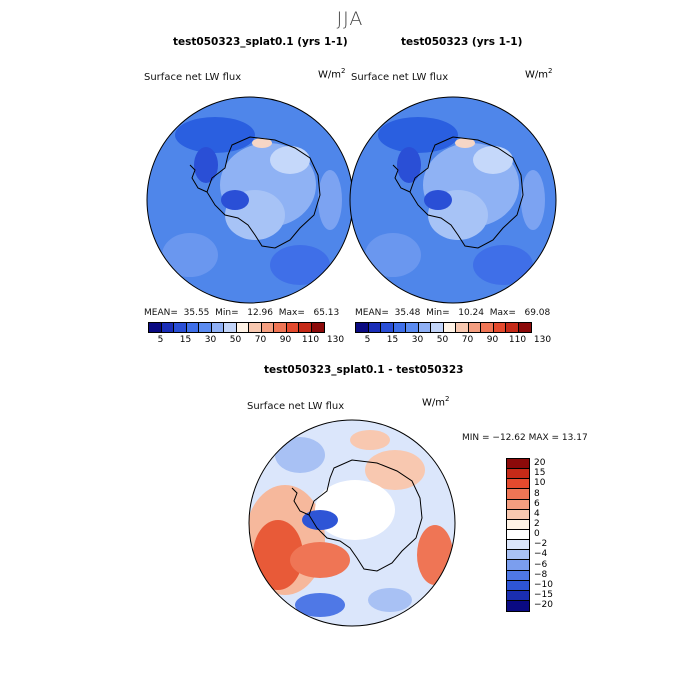 The image size is (700, 700). What do you see at coordinates (540, 463) in the screenshot?
I see `colorbar-tick-label: 20` at bounding box center [540, 463].